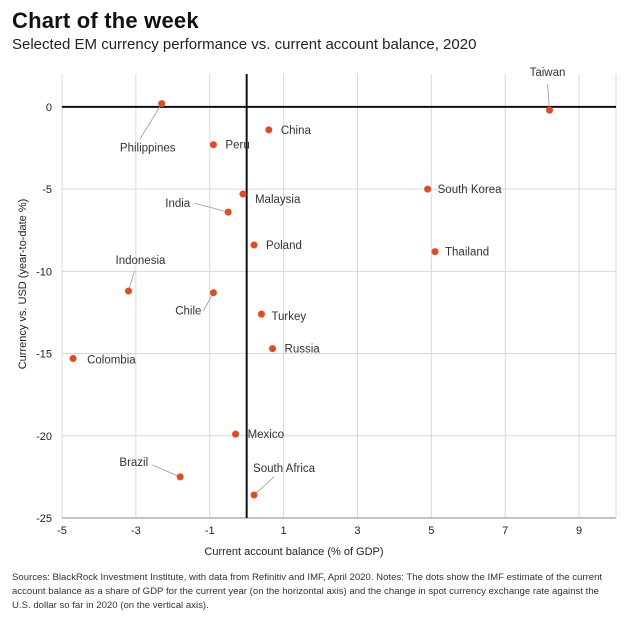  What do you see at coordinates (296, 131) in the screenshot?
I see `point-label: China` at bounding box center [296, 131].